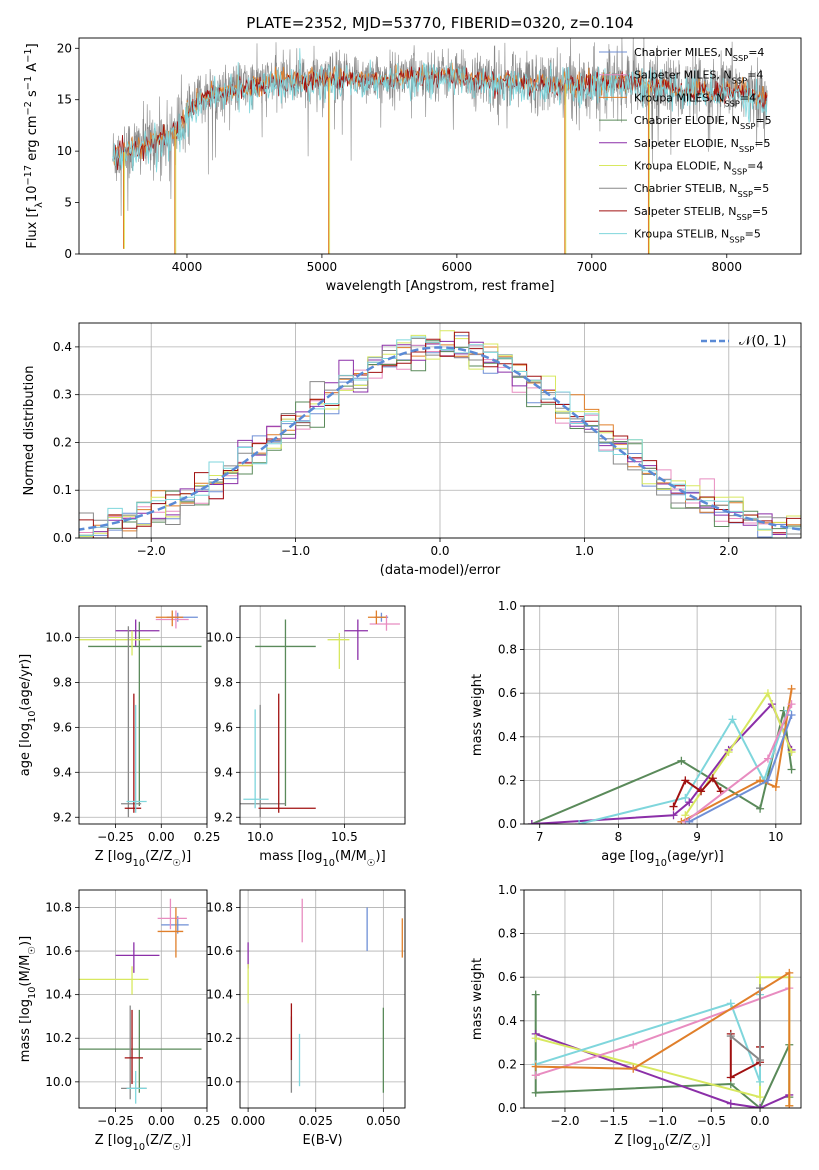 This screenshot has width=819, height=1170. I want to click on legend-label: Chabrier MILES, NSSP=4, so click(699, 54).